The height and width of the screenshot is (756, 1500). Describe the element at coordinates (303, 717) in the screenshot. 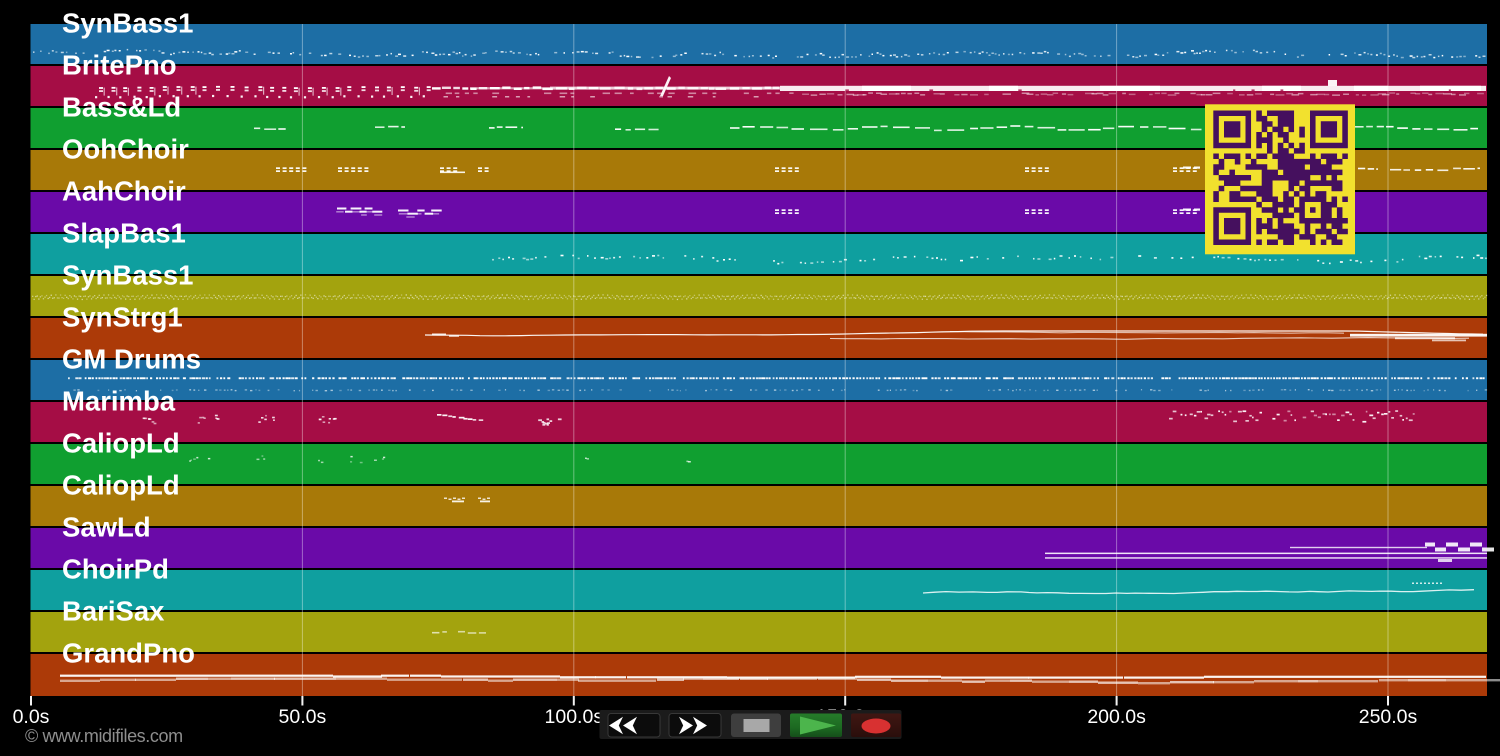

I see `svg-text: 50.0s` at that location.